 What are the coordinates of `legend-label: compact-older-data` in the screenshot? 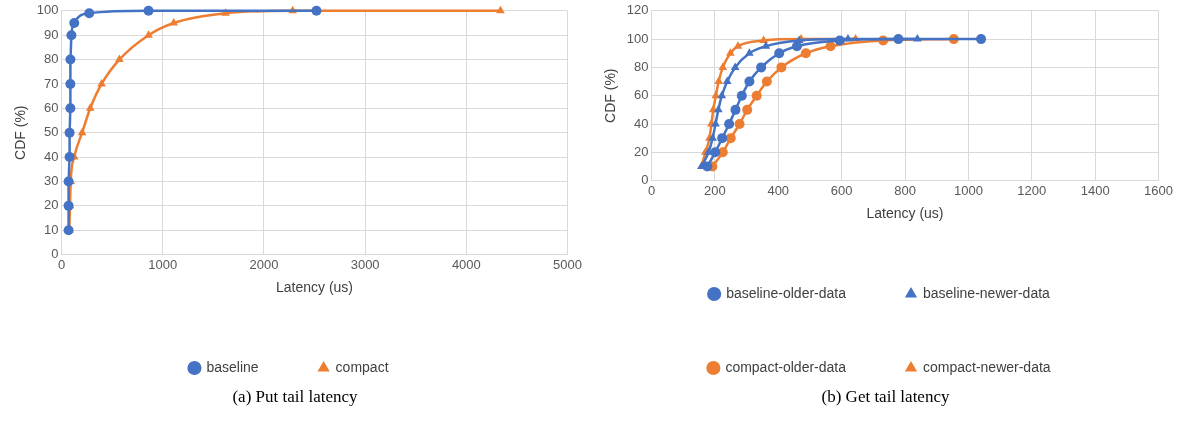 It's located at (786, 366).